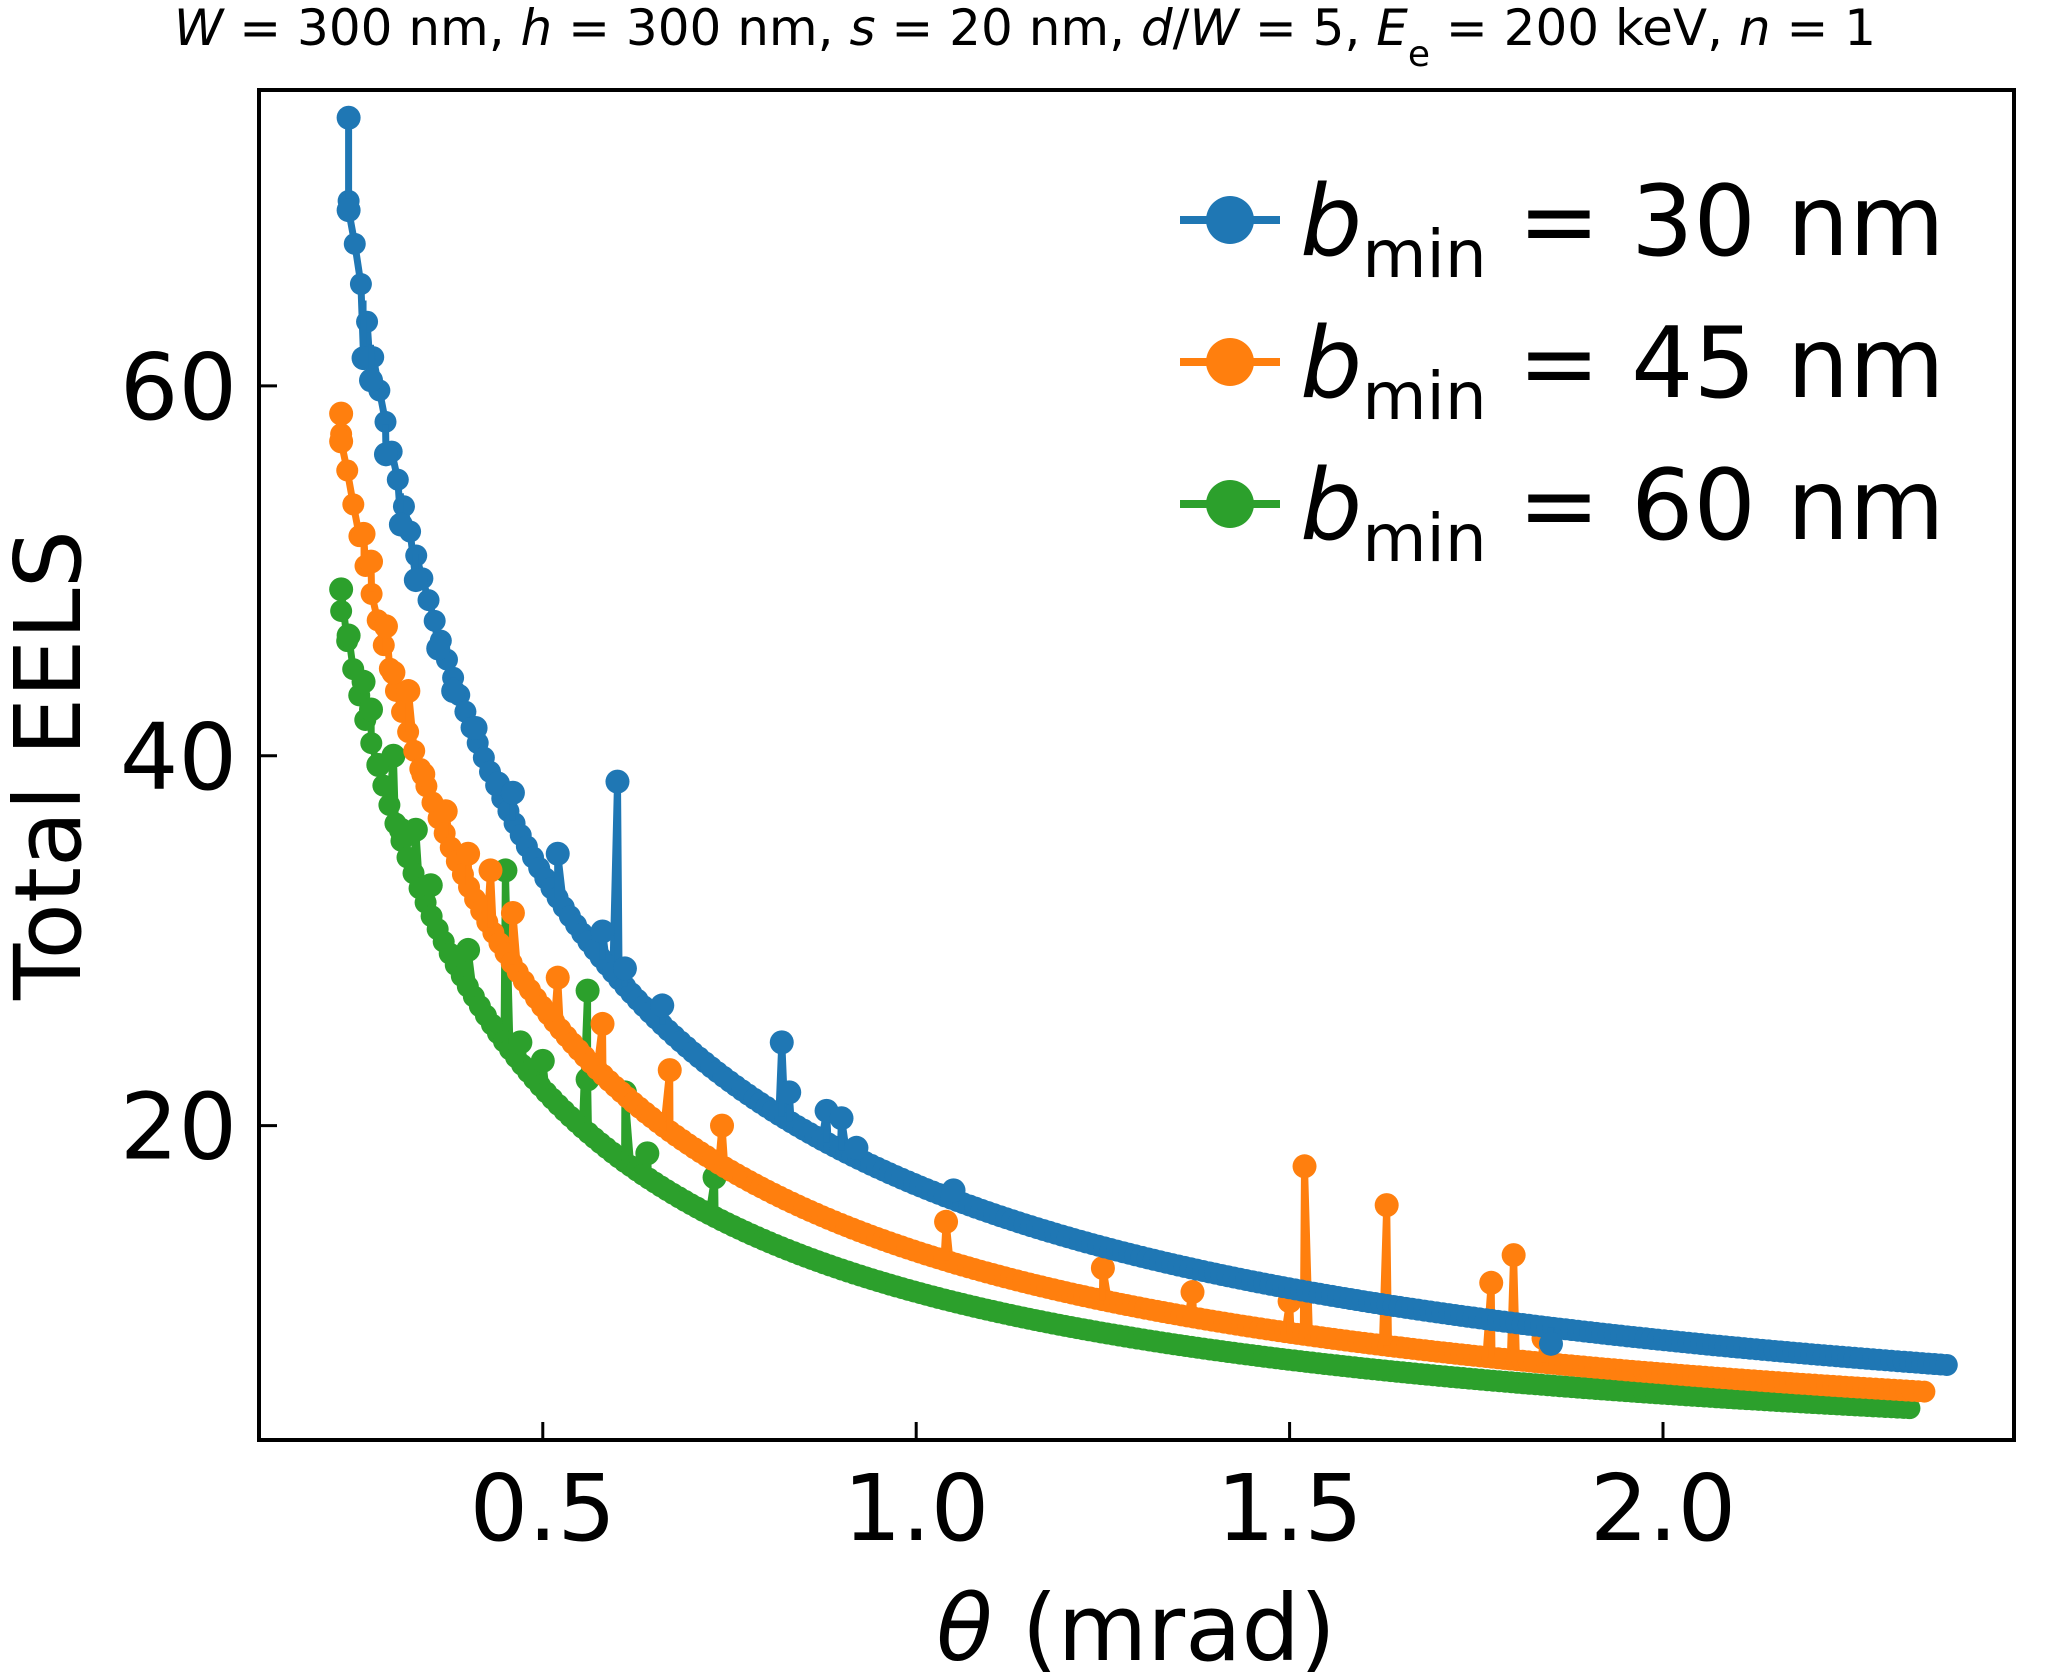  I want to click on y-axis-label: Total EELS, so click(51, 765).